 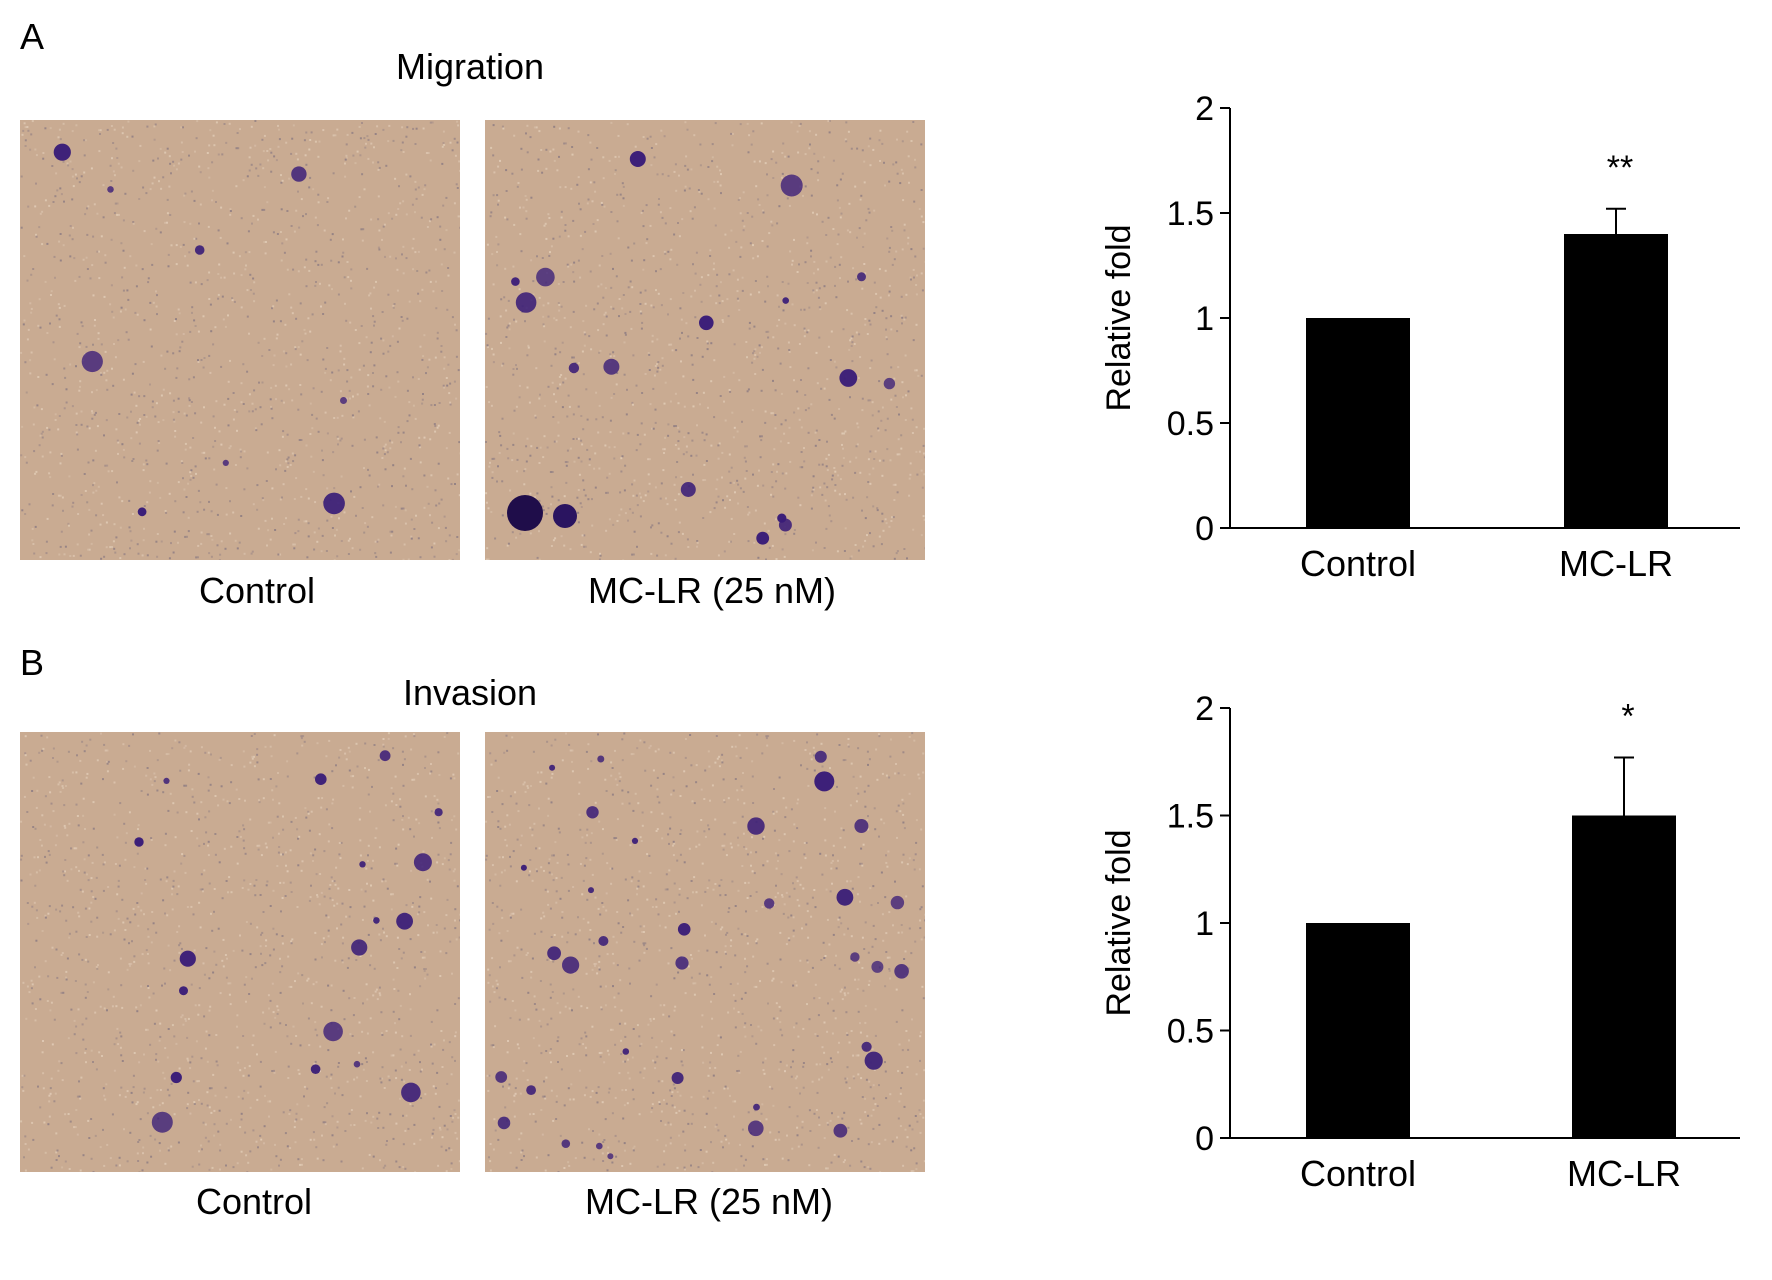 What do you see at coordinates (705, 340) in the screenshot?
I see `micrograph-migration-mclr` at bounding box center [705, 340].